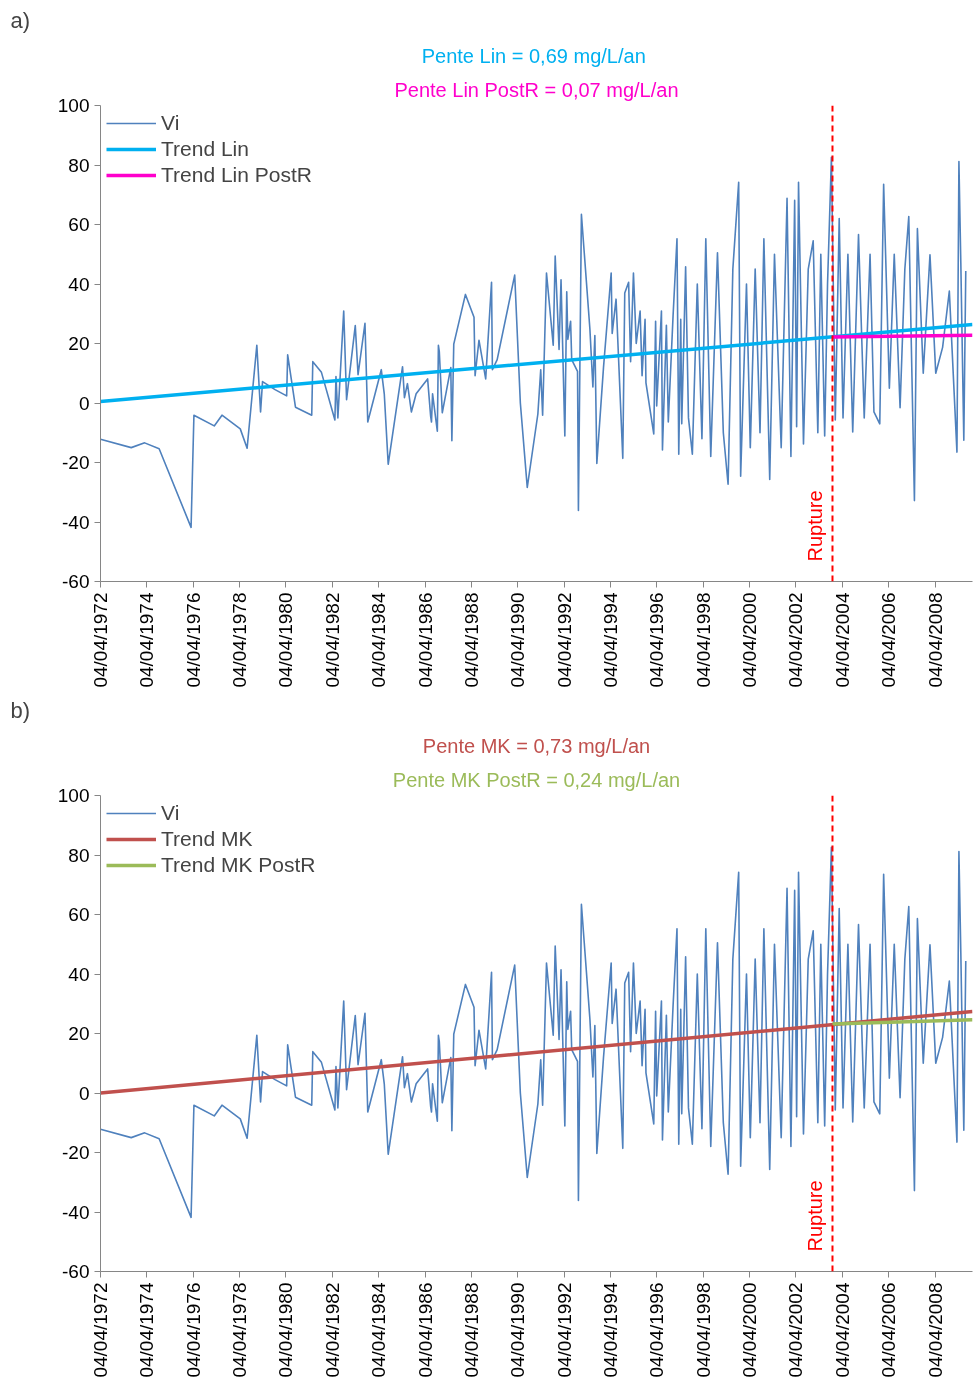  Describe the element at coordinates (207, 839) in the screenshot. I see `legend-label: Trend MK` at that location.